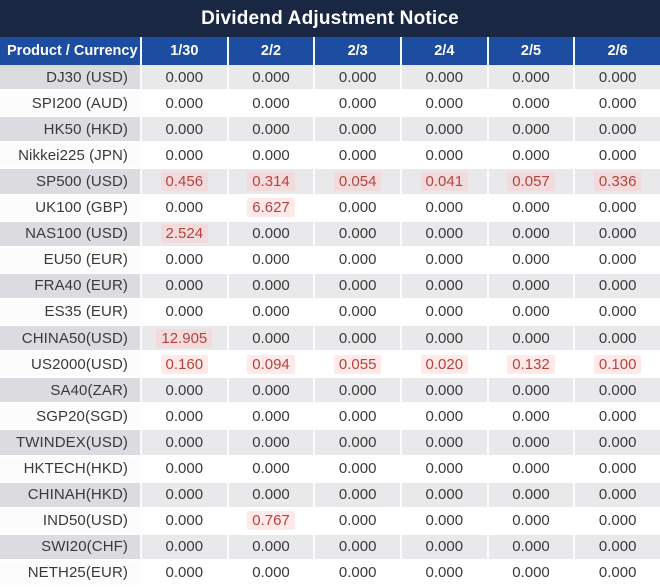 The image size is (660, 587). Describe the element at coordinates (70, 286) in the screenshot. I see `product-cell: FRA40 (EUR)` at that location.